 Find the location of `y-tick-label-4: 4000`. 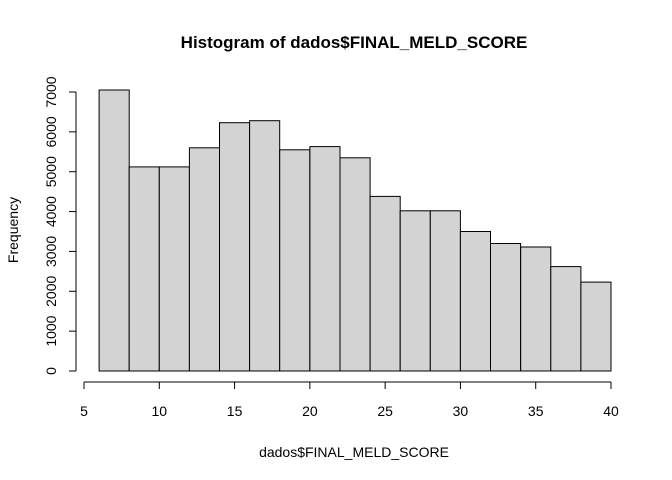

y-tick-label-4: 4000 is located at coordinates (51, 211).